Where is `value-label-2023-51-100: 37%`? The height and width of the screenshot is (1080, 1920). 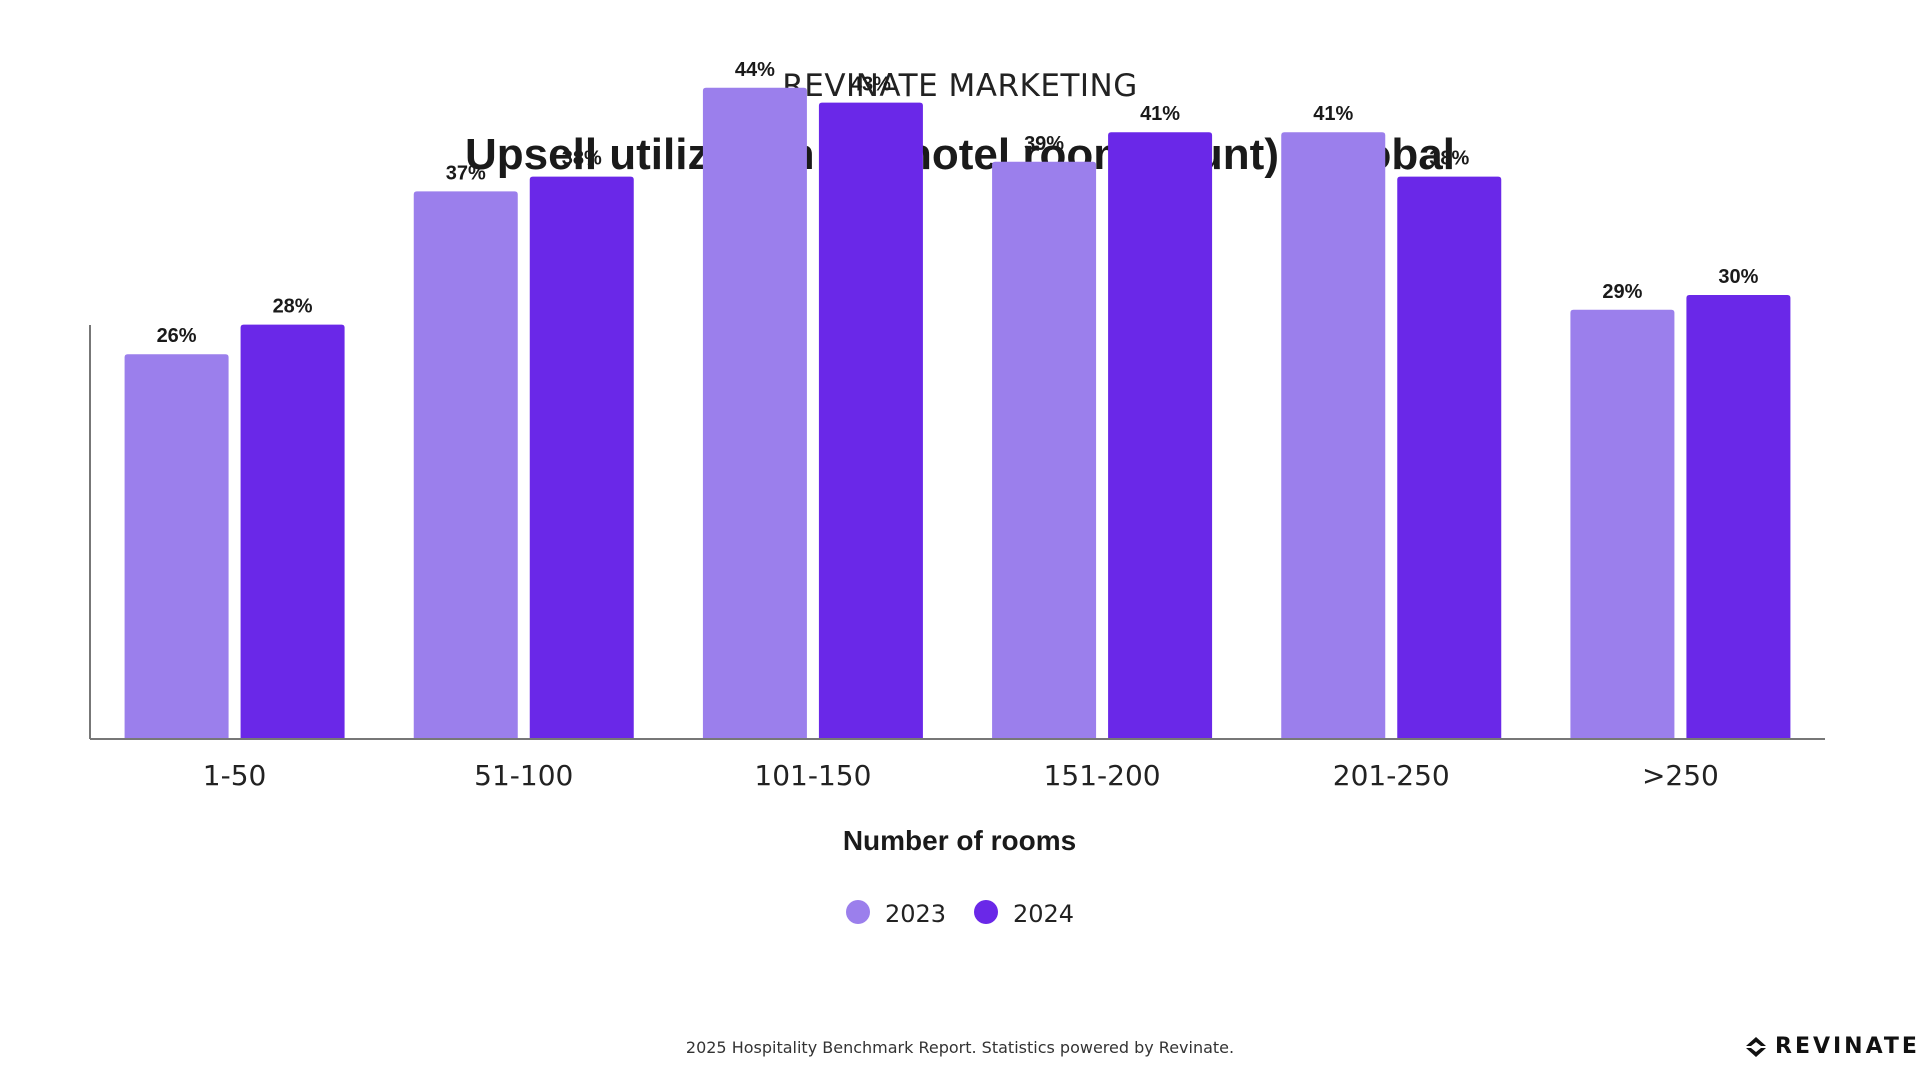 value-label-2023-51-100: 37% is located at coordinates (466, 173).